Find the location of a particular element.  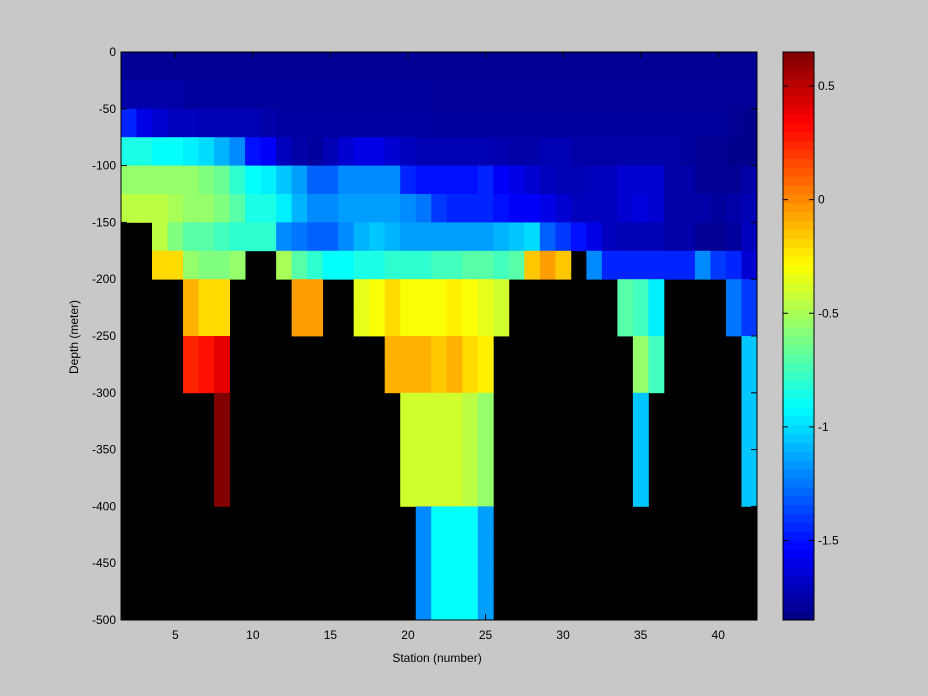

y-tick-label: -100 is located at coordinates (104, 166).